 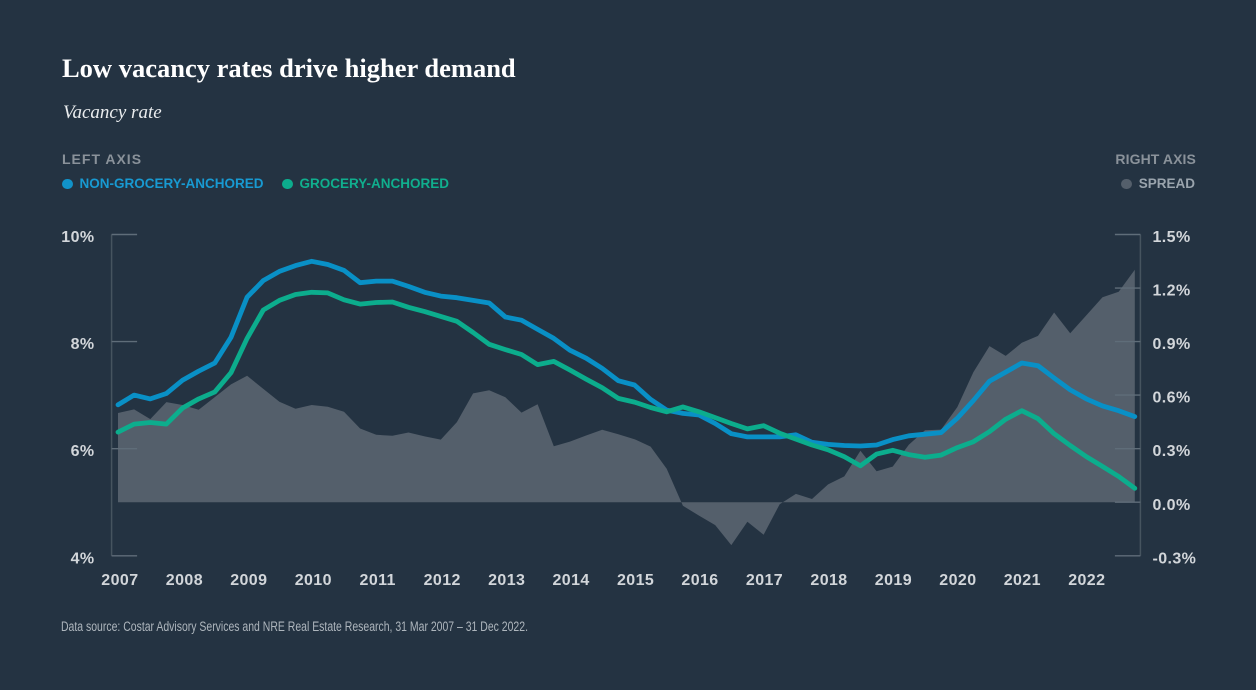 I want to click on svg-text: 2021, so click(x=1022, y=580).